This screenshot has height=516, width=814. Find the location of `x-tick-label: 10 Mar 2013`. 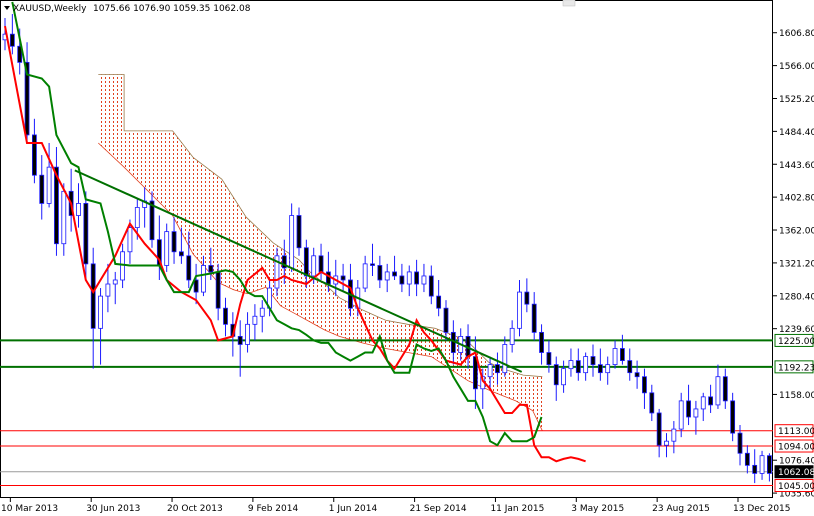

x-tick-label: 10 Mar 2013 is located at coordinates (29, 509).